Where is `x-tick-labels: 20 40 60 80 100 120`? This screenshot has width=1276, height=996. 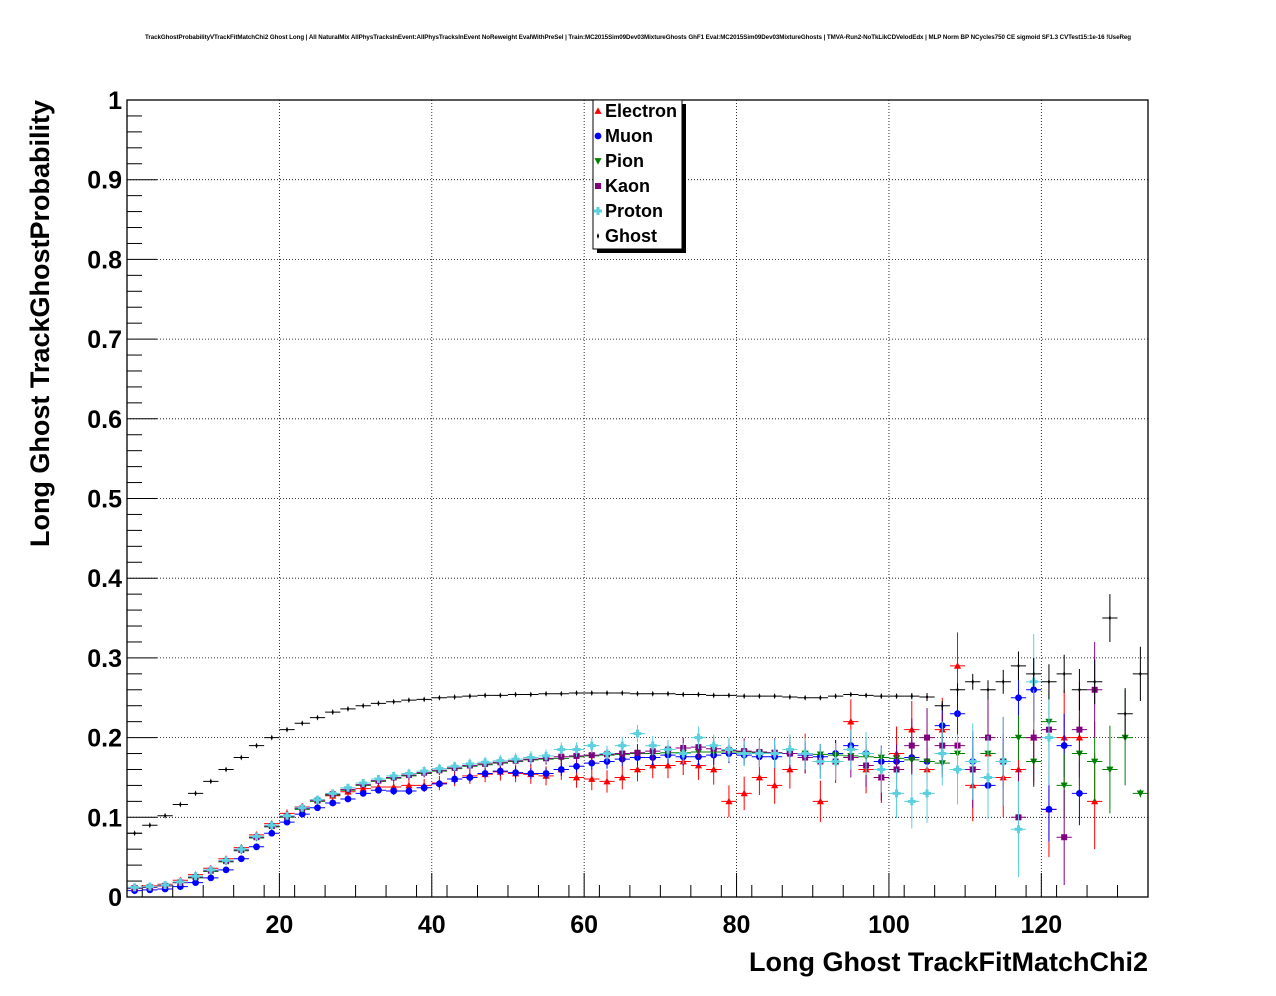 x-tick-labels: 20 40 60 80 100 120 is located at coordinates (663, 925).